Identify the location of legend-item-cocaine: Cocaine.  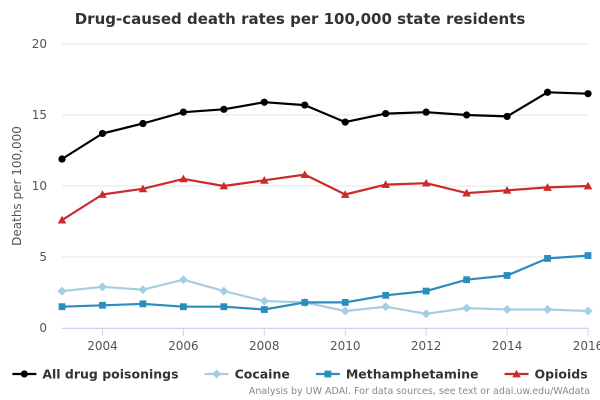
(247, 374).